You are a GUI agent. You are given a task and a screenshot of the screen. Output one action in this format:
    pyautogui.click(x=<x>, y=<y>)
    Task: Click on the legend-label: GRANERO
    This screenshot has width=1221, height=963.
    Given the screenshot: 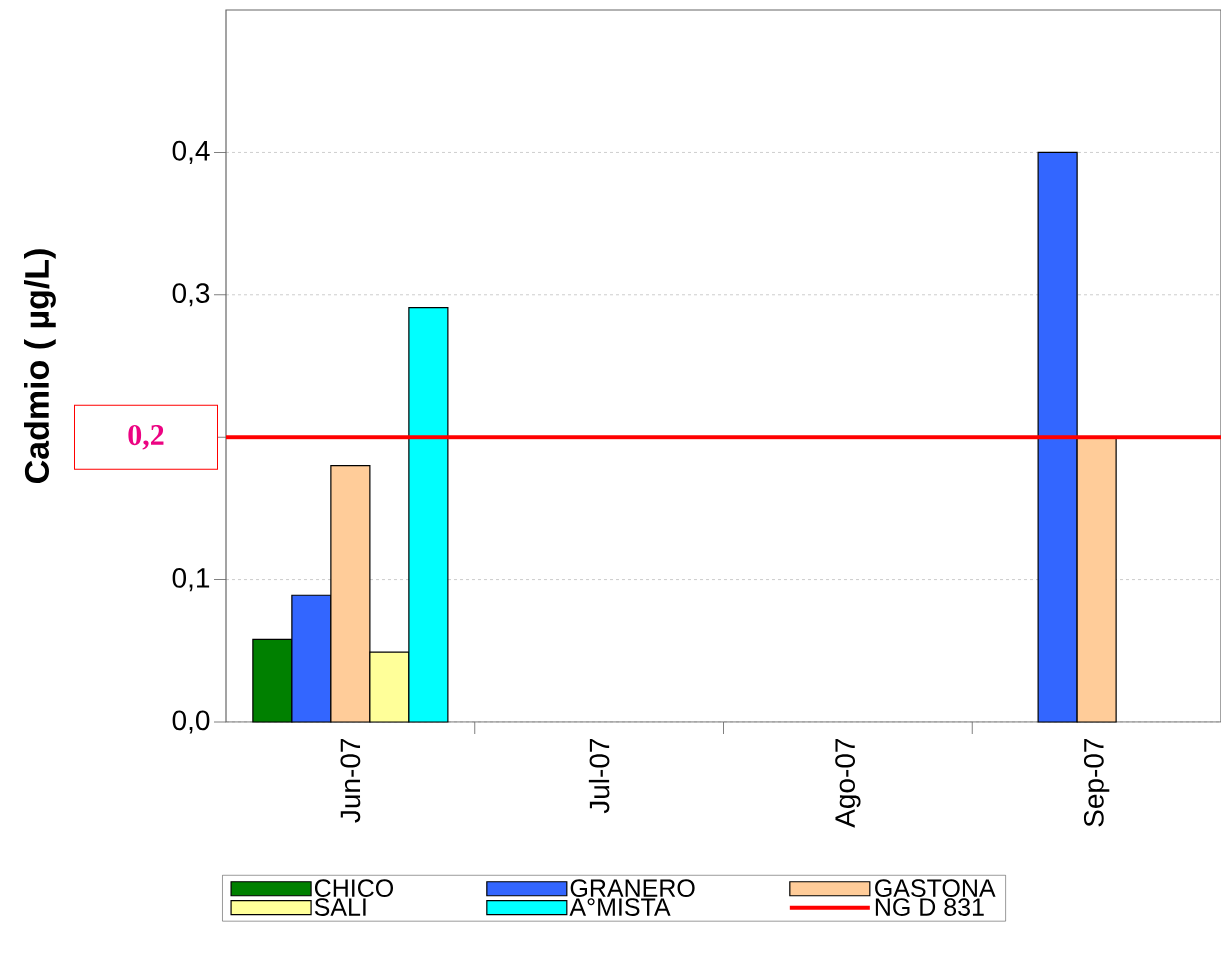 What is the action you would take?
    pyautogui.click(x=632, y=888)
    